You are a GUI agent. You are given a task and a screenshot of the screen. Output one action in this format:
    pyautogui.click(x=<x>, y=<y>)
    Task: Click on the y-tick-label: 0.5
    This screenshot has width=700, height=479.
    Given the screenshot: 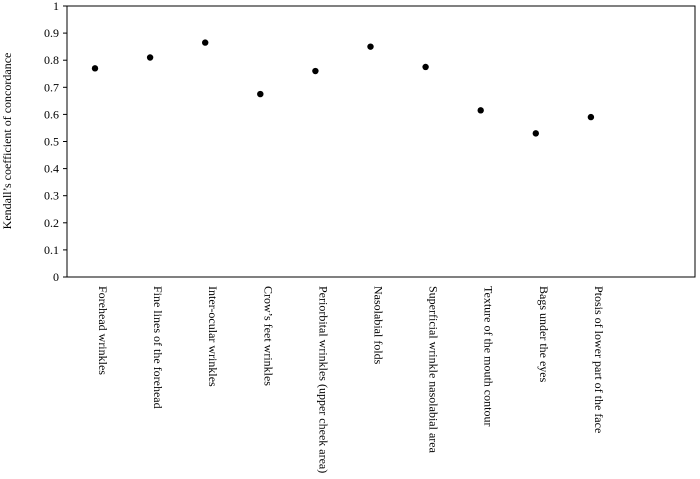 What is the action you would take?
    pyautogui.click(x=51, y=142)
    